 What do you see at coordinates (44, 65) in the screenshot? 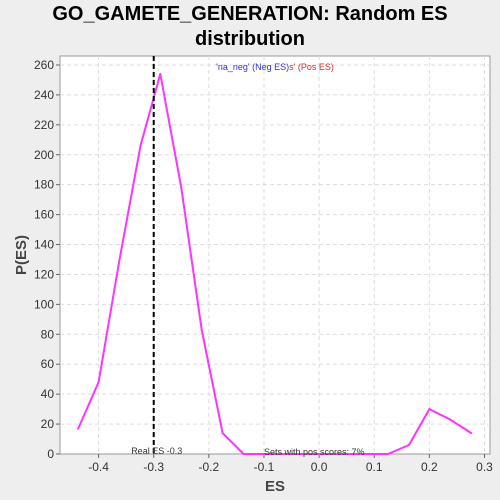
I see `y-tick-label: 260` at bounding box center [44, 65].